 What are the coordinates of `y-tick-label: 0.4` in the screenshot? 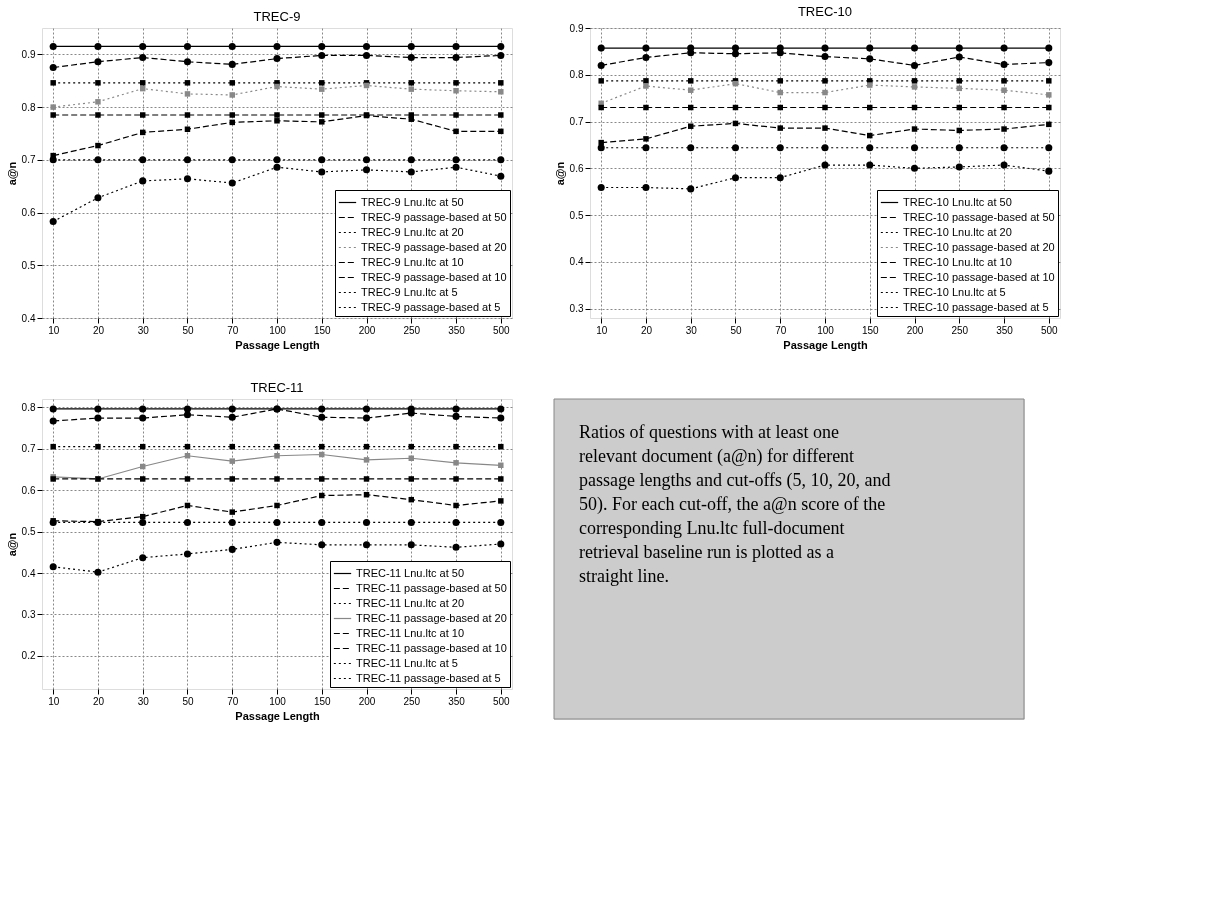 It's located at (576, 262).